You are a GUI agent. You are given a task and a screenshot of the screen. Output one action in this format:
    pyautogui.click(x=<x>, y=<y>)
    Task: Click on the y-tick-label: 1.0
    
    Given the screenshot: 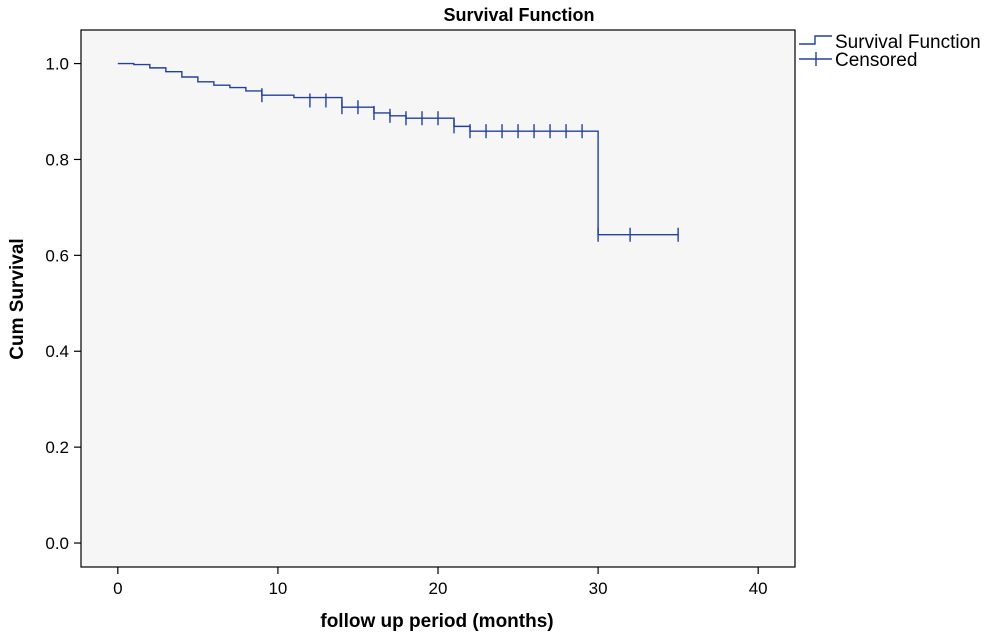 What is the action you would take?
    pyautogui.click(x=57, y=64)
    